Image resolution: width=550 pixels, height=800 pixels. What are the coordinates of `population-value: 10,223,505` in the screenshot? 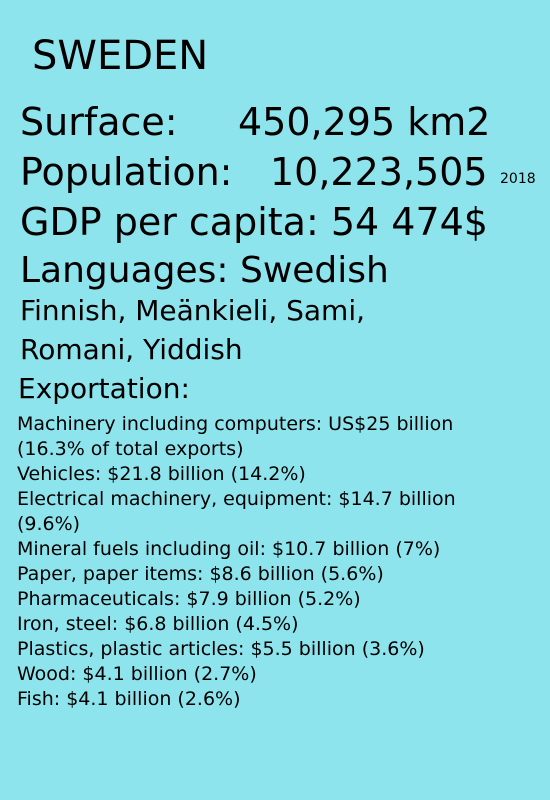 It's located at (379, 172).